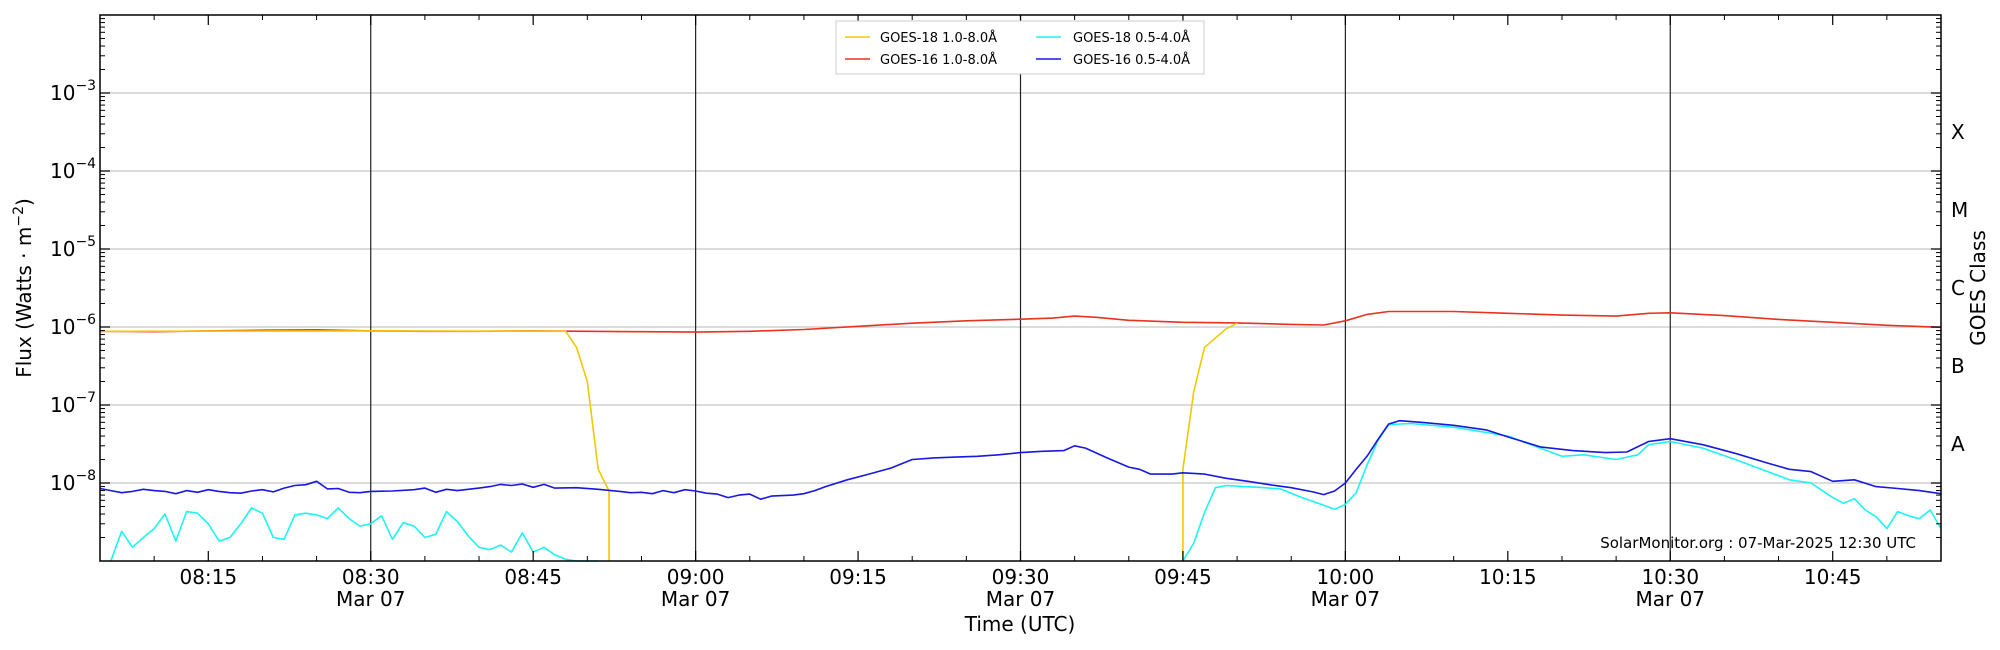 Image resolution: width=2000 pixels, height=650 pixels. Describe the element at coordinates (1758, 543) in the screenshot. I see `credit-annotation: SolarMonitor.org : 07-Mar-2025 12:30 UTC` at that location.